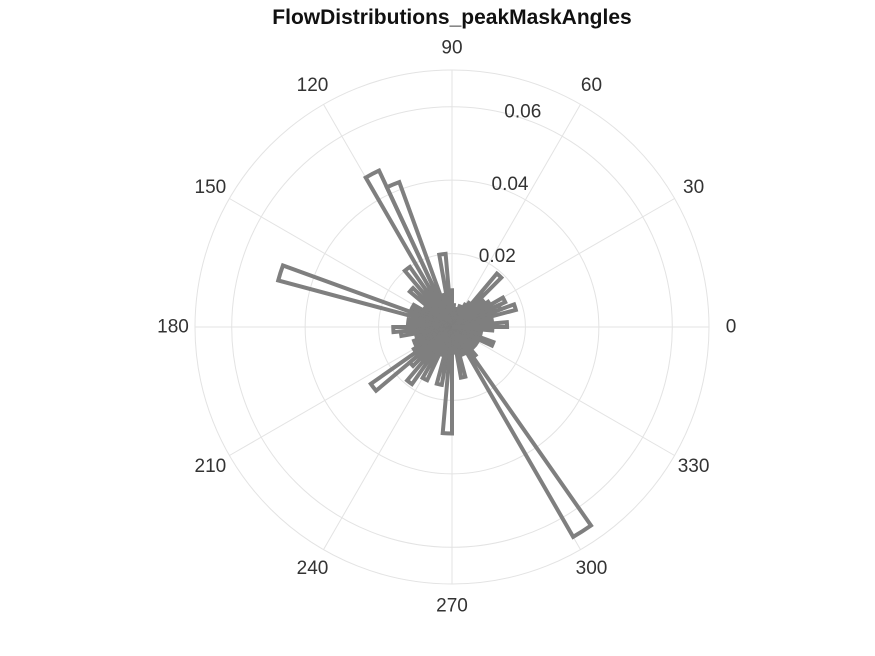 Image resolution: width=875 pixels, height=656 pixels. What do you see at coordinates (452, 606) in the screenshot?
I see `theta-tick-label: 270` at bounding box center [452, 606].